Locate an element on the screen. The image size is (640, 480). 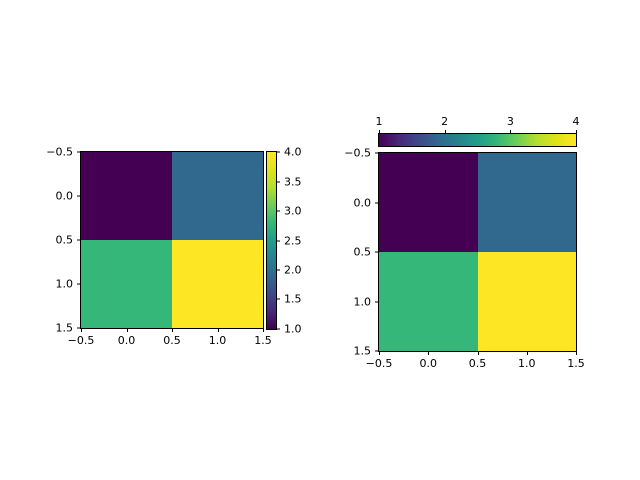
colorbar-tick-label: 2.0 is located at coordinates (293, 270).